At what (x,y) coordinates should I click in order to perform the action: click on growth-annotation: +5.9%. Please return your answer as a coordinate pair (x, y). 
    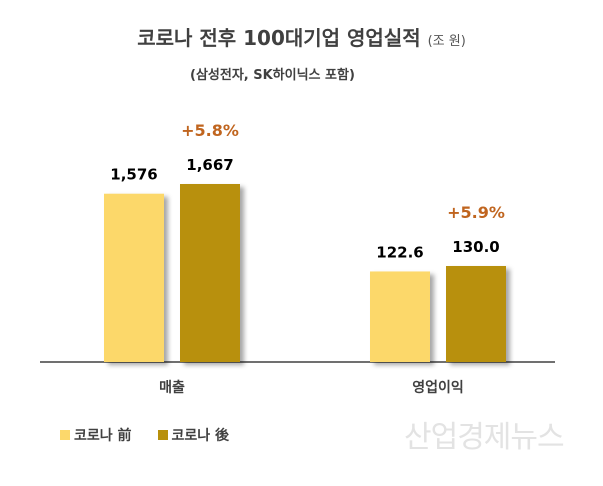
    Looking at the image, I should click on (476, 212).